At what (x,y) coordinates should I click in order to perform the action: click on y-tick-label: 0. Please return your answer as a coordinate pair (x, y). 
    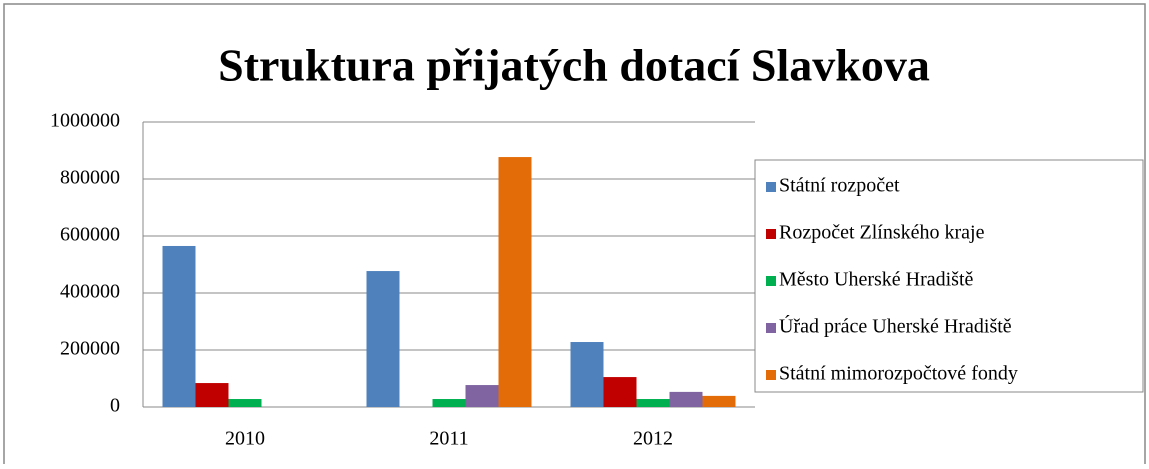
    Looking at the image, I should click on (115, 406).